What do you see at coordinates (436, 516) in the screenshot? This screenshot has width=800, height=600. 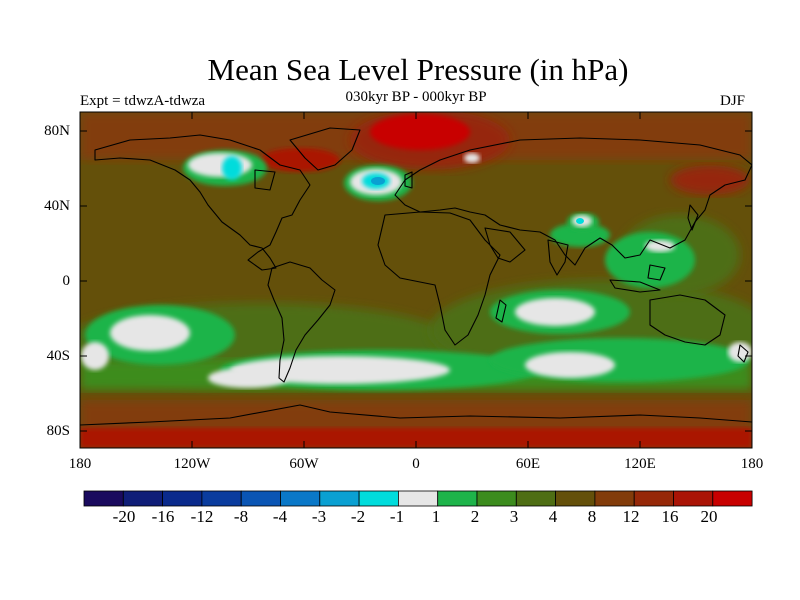 I see `colorbar-label: 1` at bounding box center [436, 516].